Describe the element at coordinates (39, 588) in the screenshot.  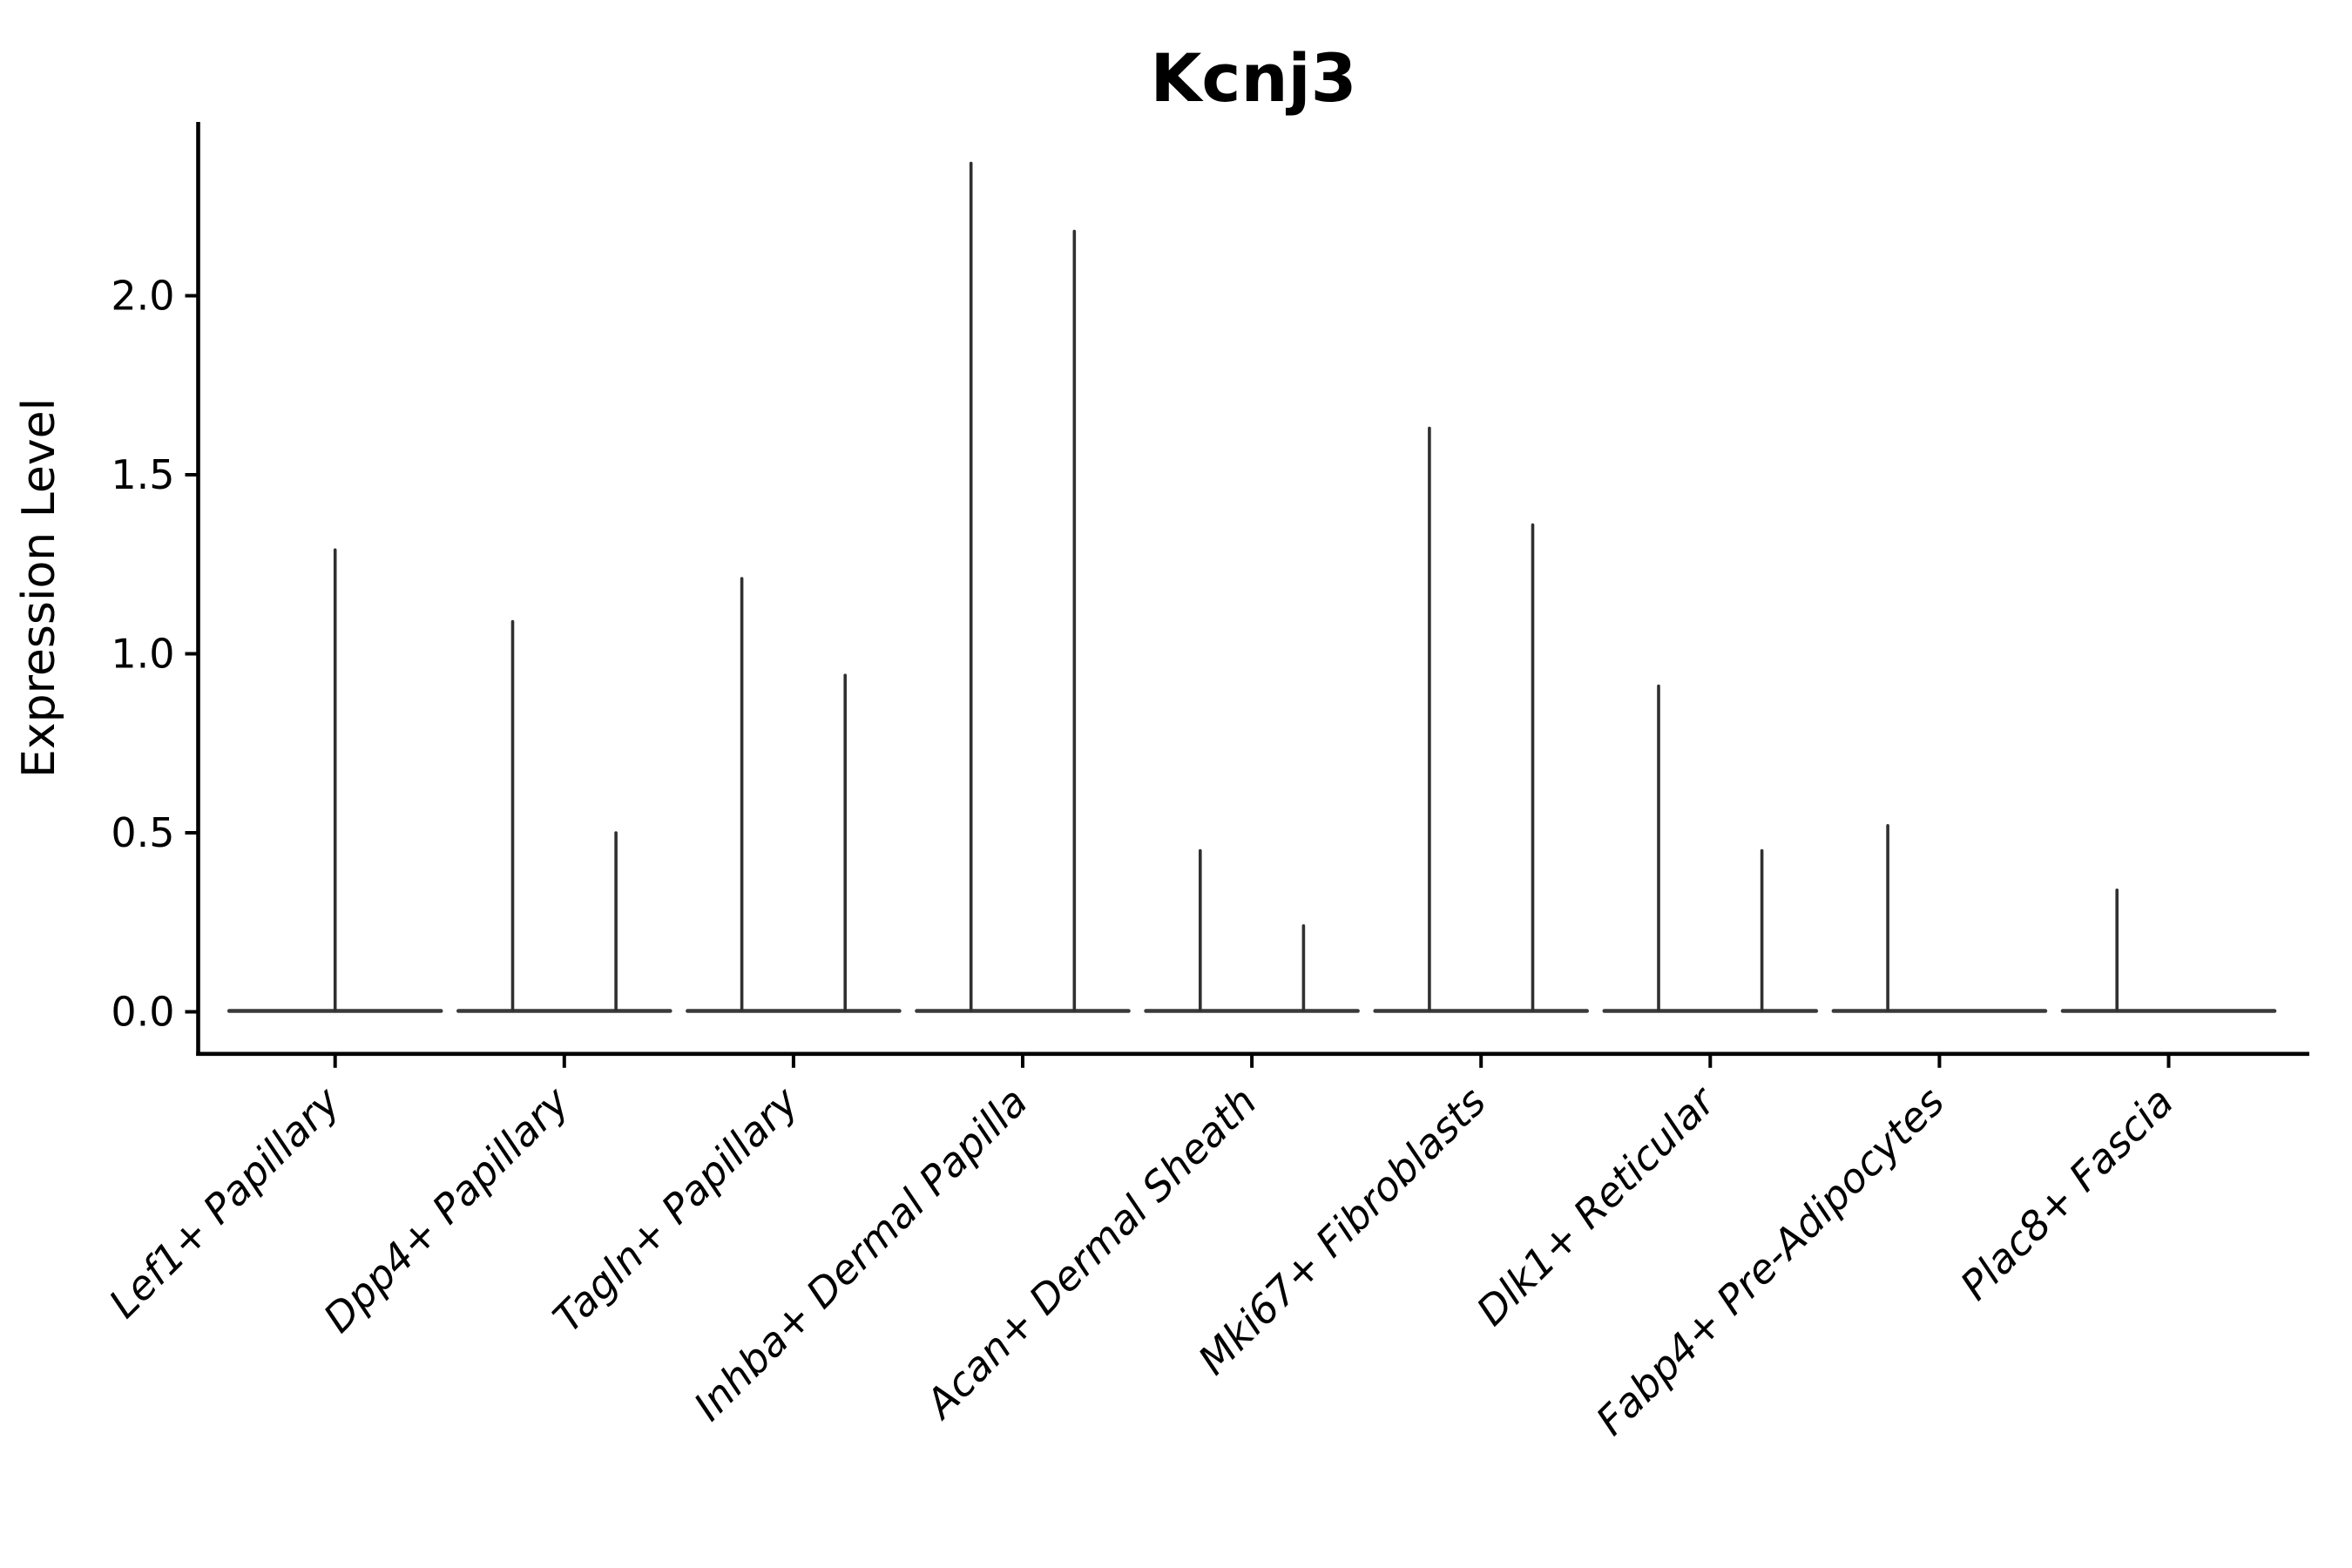
I see `y-axis-label: Expression Level` at that location.